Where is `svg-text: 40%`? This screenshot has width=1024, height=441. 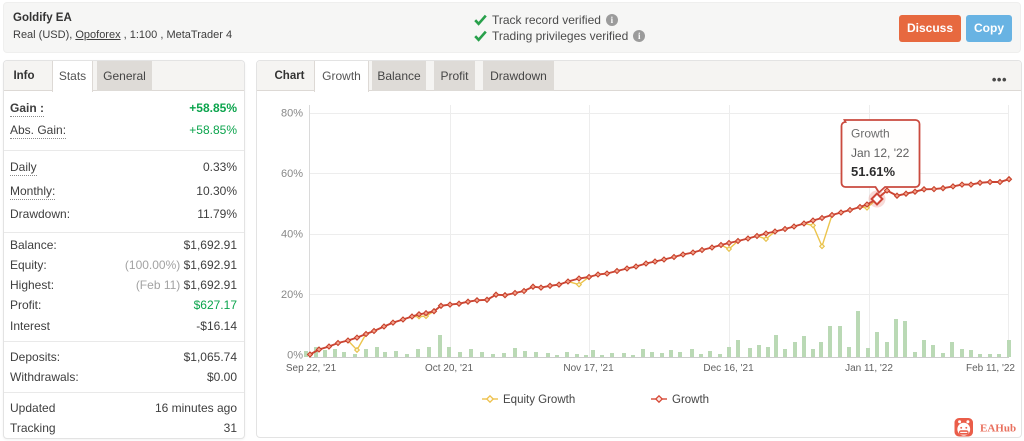
svg-text: 40% is located at coordinates (292, 235).